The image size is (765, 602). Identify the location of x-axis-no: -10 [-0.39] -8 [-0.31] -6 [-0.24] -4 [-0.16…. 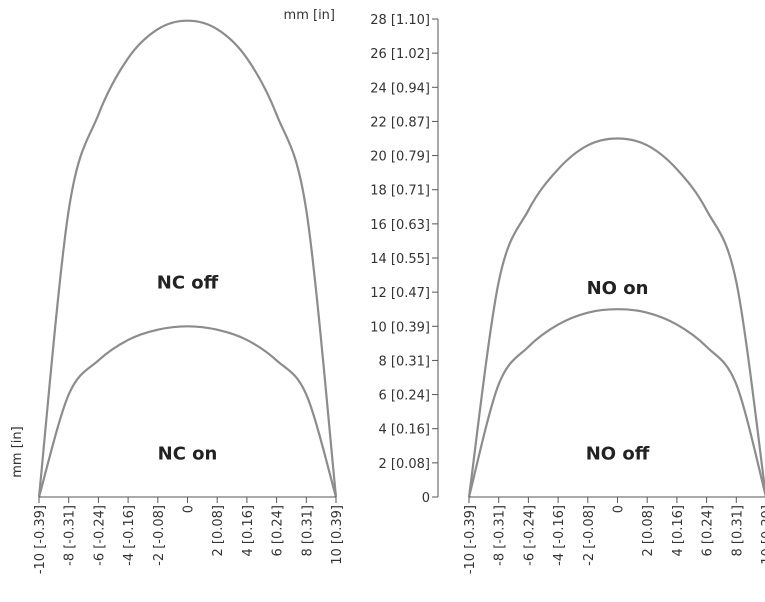
(614, 535).